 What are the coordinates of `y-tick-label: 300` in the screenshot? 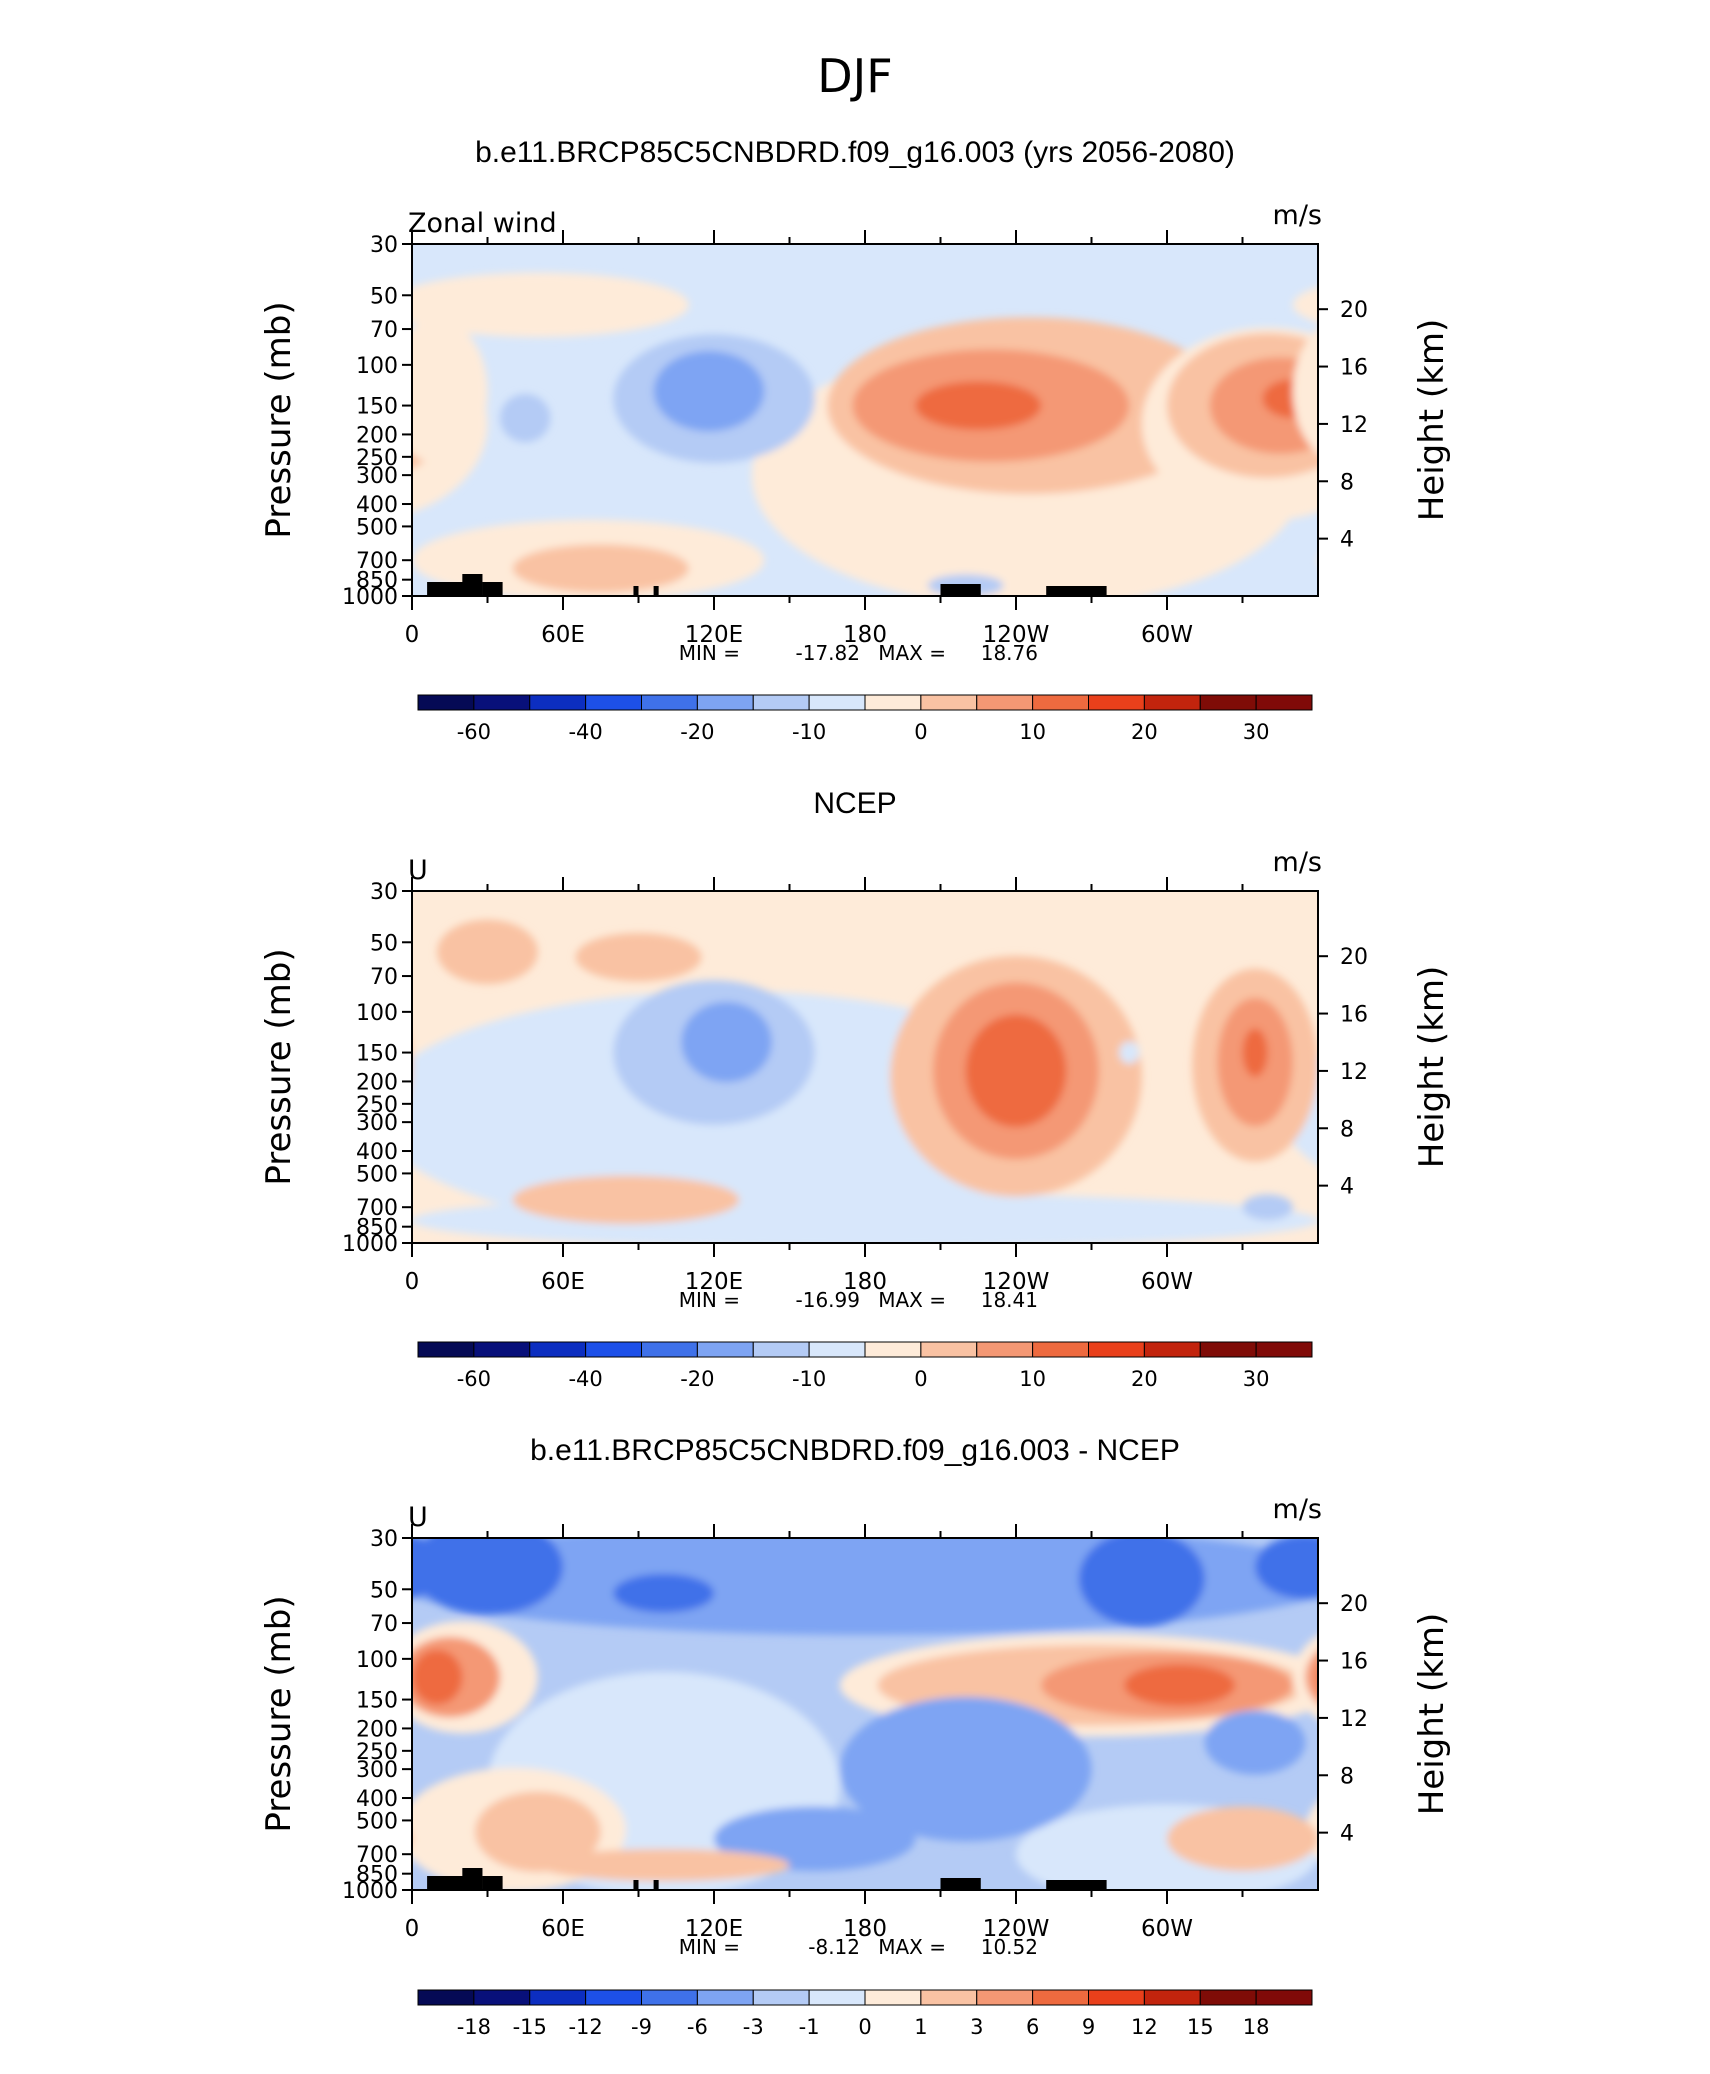 It's located at (377, 1123).